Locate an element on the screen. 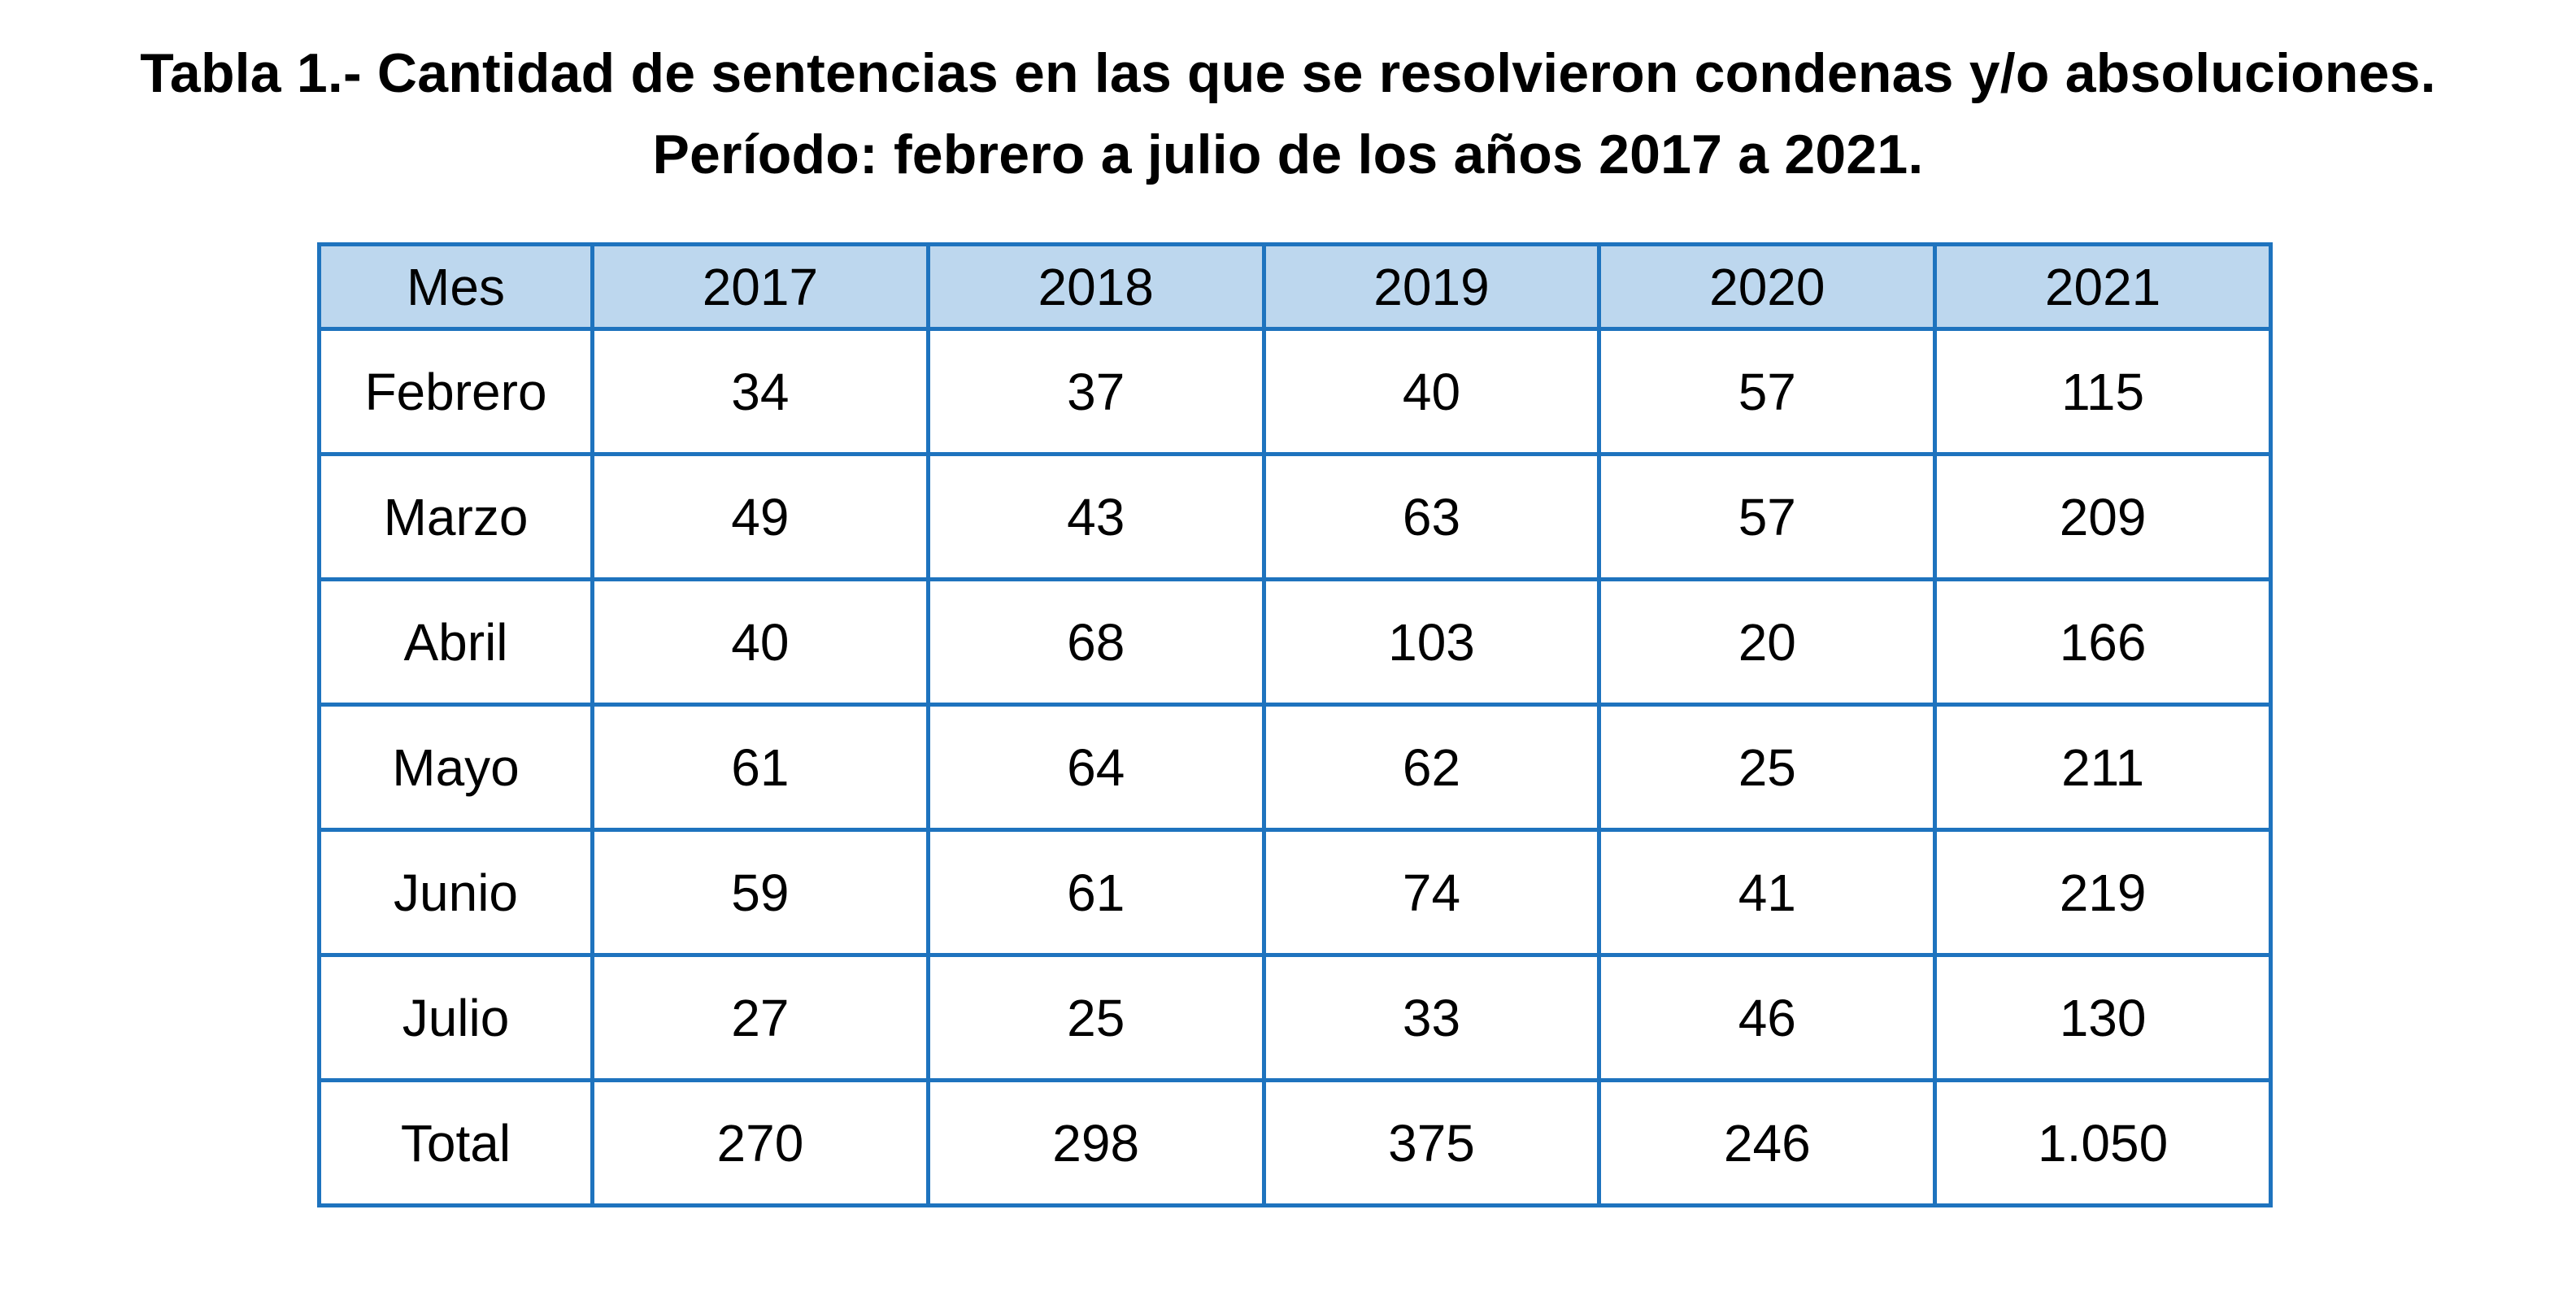  header-cell-2017: 2017 is located at coordinates (760, 286).